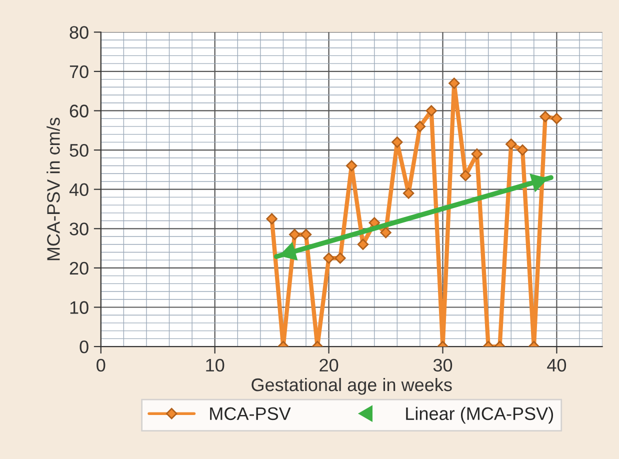  I want to click on x-axis-title: Gestational age in weeks, so click(352, 386).